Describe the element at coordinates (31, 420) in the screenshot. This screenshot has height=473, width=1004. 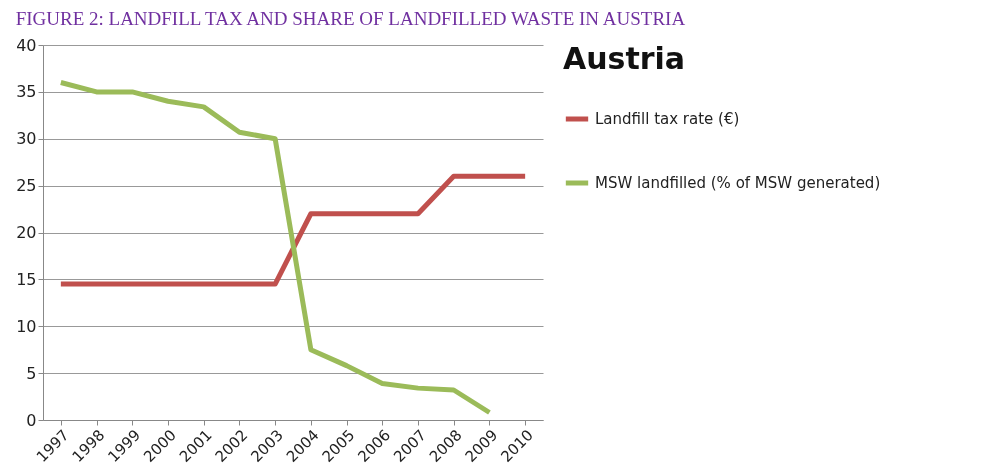
I see `y-tick-label: 0` at that location.